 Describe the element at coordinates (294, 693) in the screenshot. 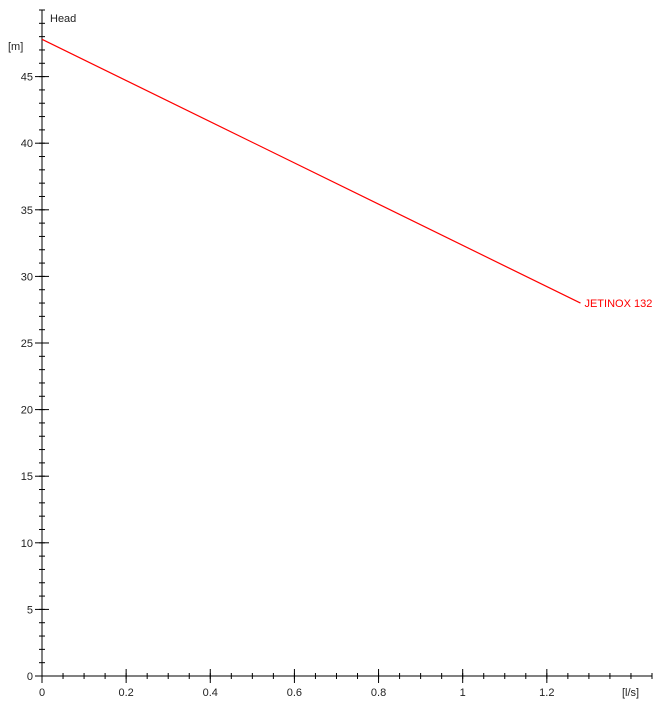

I see `x-tick-label: 0.6` at that location.